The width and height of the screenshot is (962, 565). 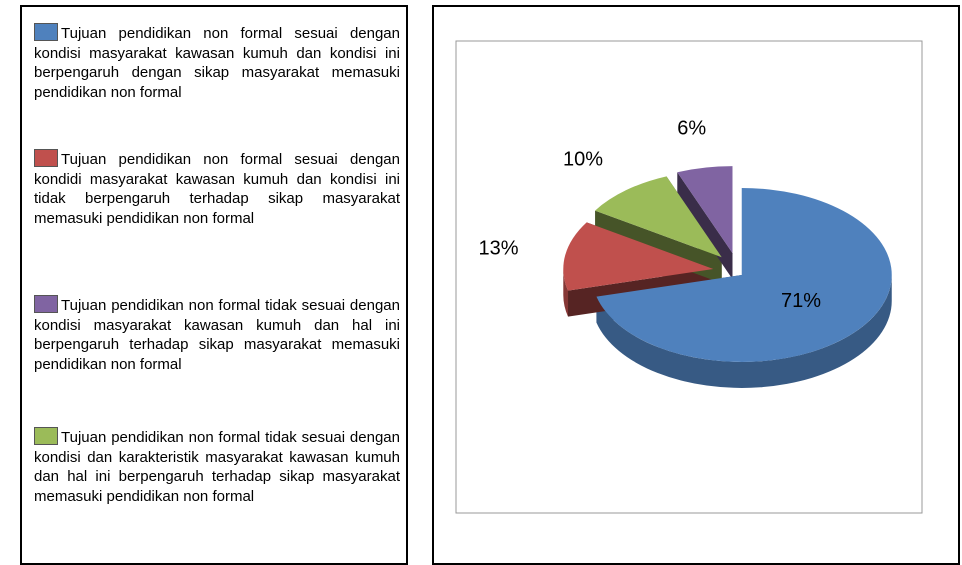 What do you see at coordinates (498, 249) in the screenshot?
I see `data-label: 13%` at bounding box center [498, 249].